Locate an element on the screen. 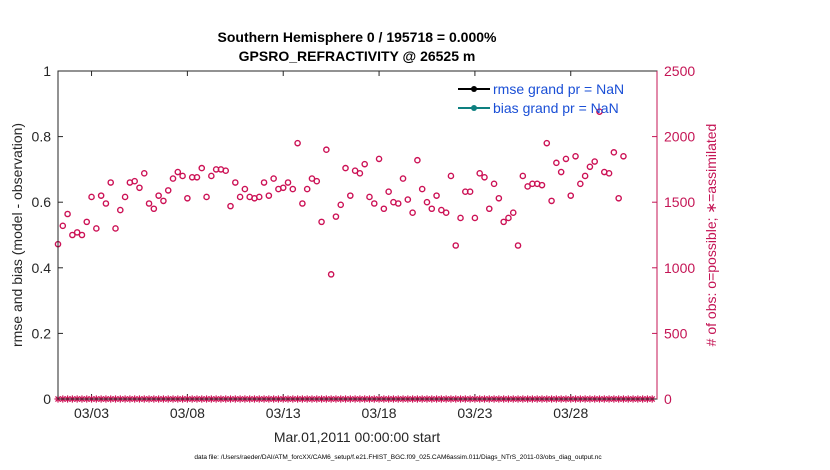 Image resolution: width=830 pixels, height=470 pixels. y-left-tick-labels: 0 0.2 0.4 0.6 0.8 1 is located at coordinates (42, 235).